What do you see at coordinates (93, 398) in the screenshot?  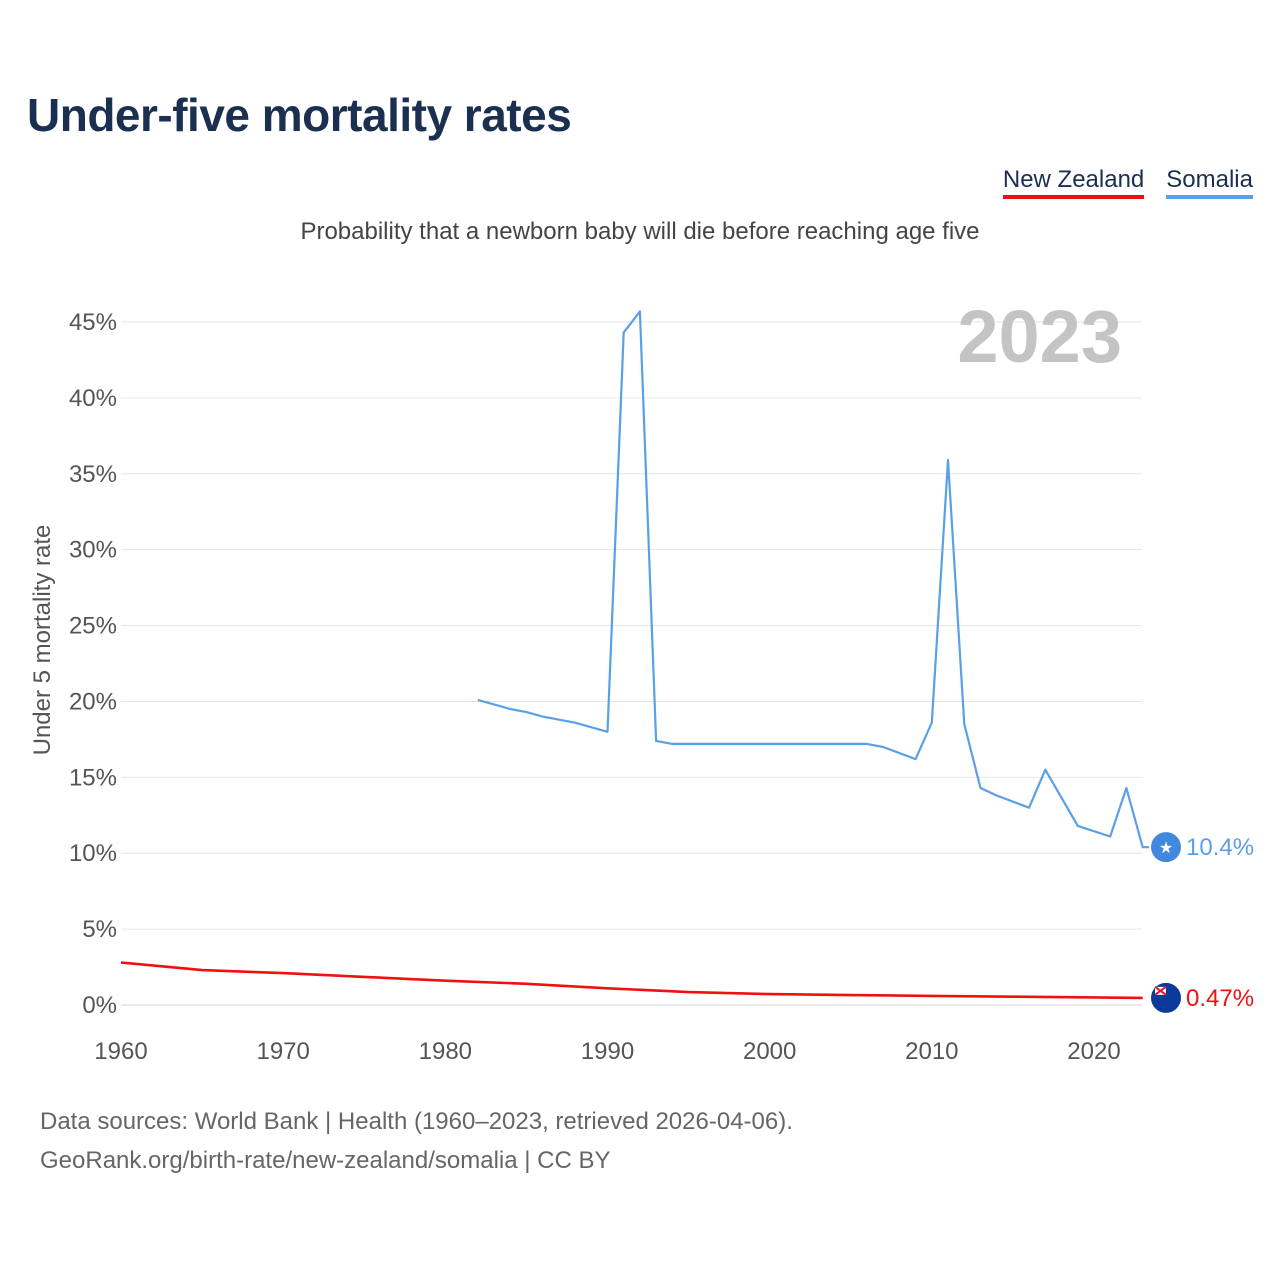 I see `y-tick-label: 40%` at bounding box center [93, 398].